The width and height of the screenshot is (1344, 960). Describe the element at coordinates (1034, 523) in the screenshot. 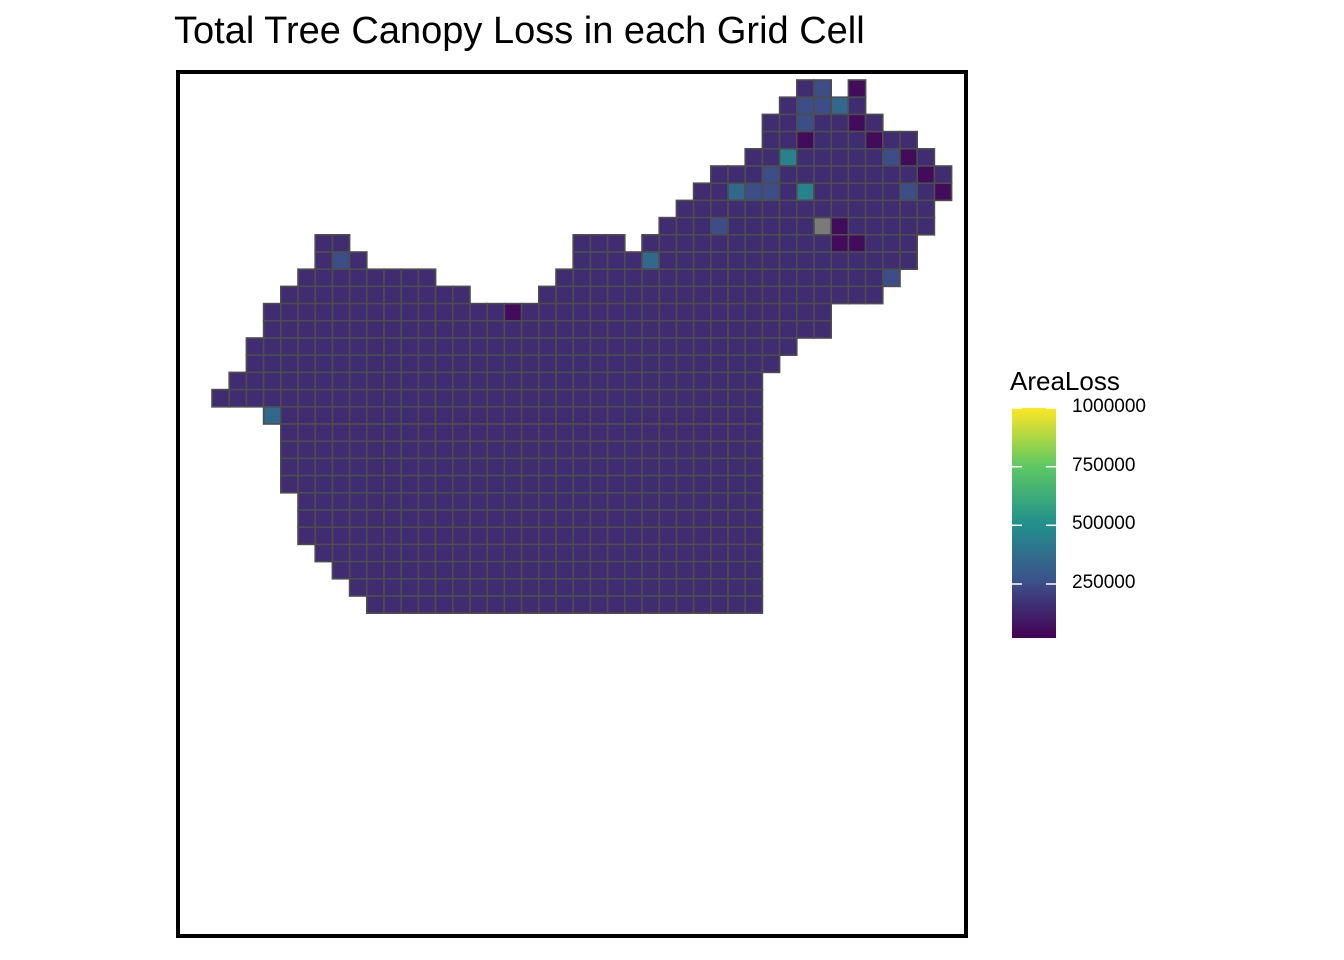

I see `legend-gradient` at that location.